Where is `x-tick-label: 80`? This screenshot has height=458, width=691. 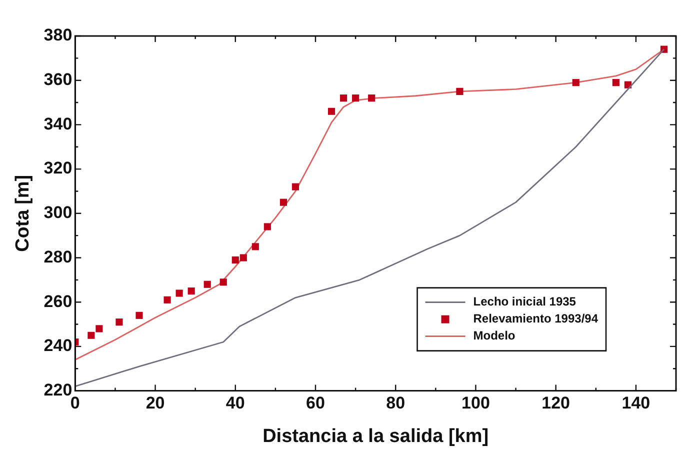 x-tick-label: 80 is located at coordinates (396, 403).